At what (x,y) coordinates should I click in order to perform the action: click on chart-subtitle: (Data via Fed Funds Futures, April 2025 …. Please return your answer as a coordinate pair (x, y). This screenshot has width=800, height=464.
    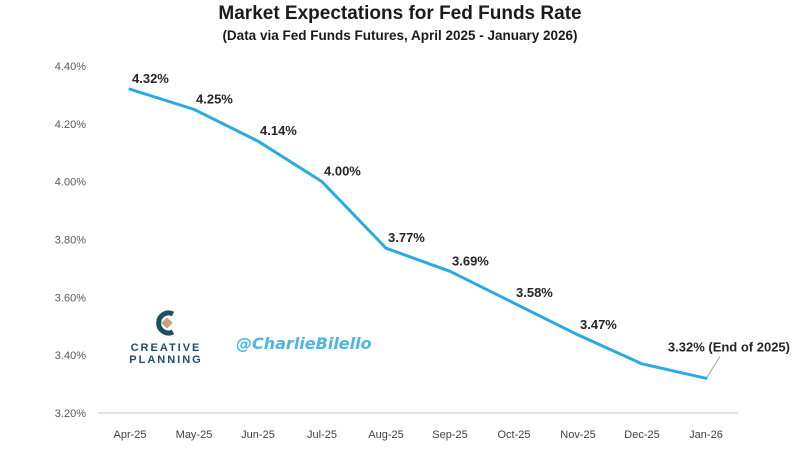
    Looking at the image, I should click on (400, 35).